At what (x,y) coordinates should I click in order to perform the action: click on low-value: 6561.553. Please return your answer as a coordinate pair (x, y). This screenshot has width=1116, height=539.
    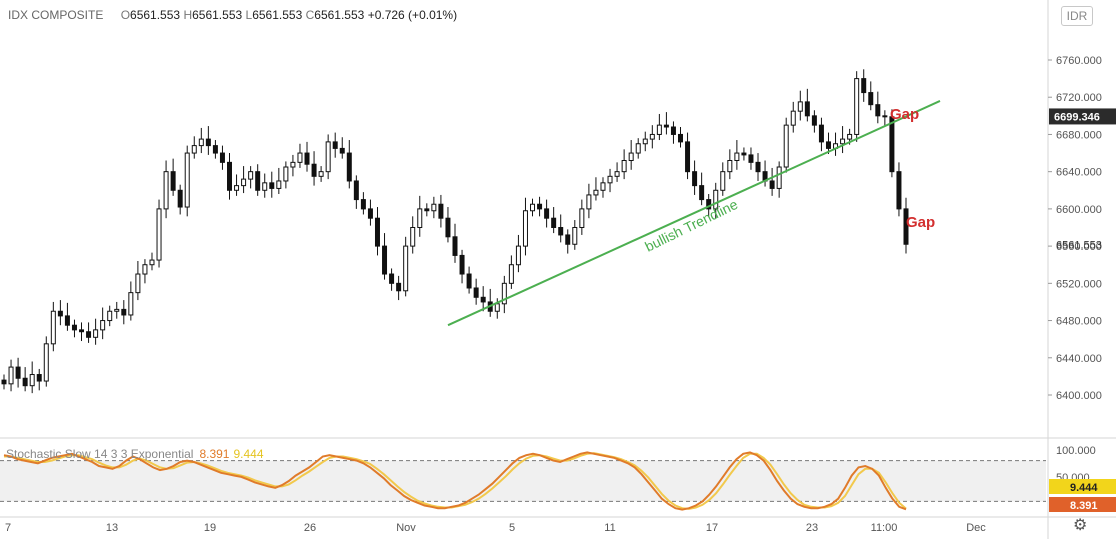
    Looking at the image, I should click on (277, 15).